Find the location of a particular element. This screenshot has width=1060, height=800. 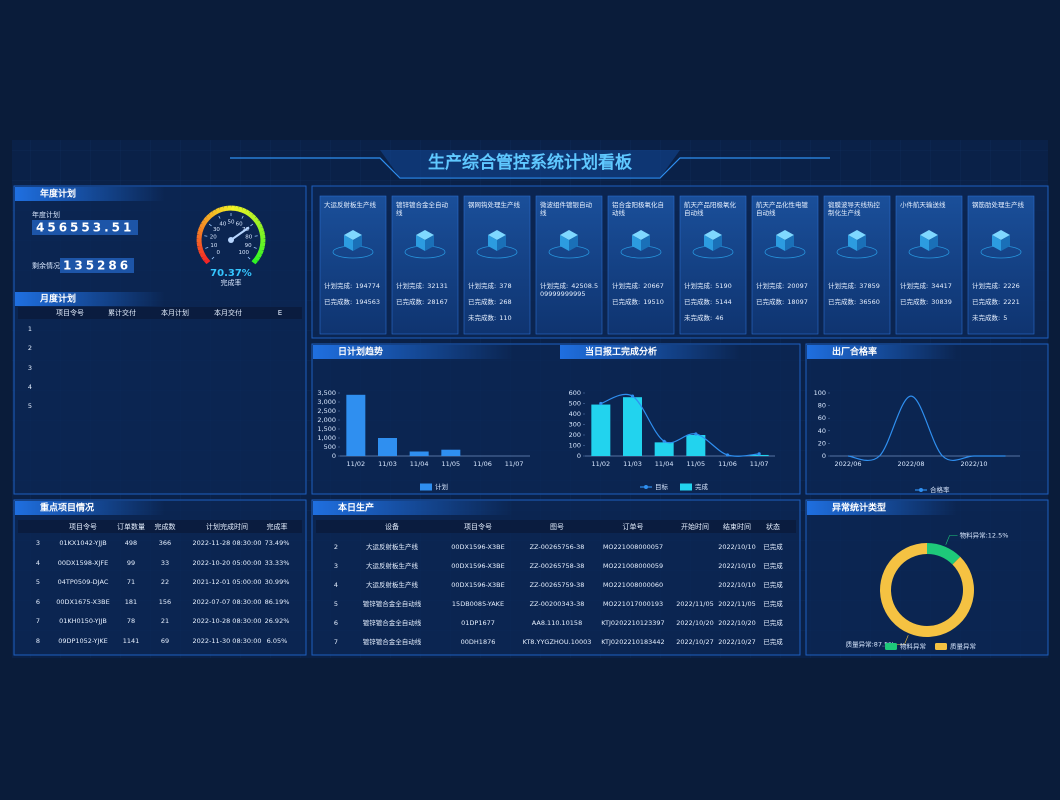

table-cell: 6 is located at coordinates (38, 601).